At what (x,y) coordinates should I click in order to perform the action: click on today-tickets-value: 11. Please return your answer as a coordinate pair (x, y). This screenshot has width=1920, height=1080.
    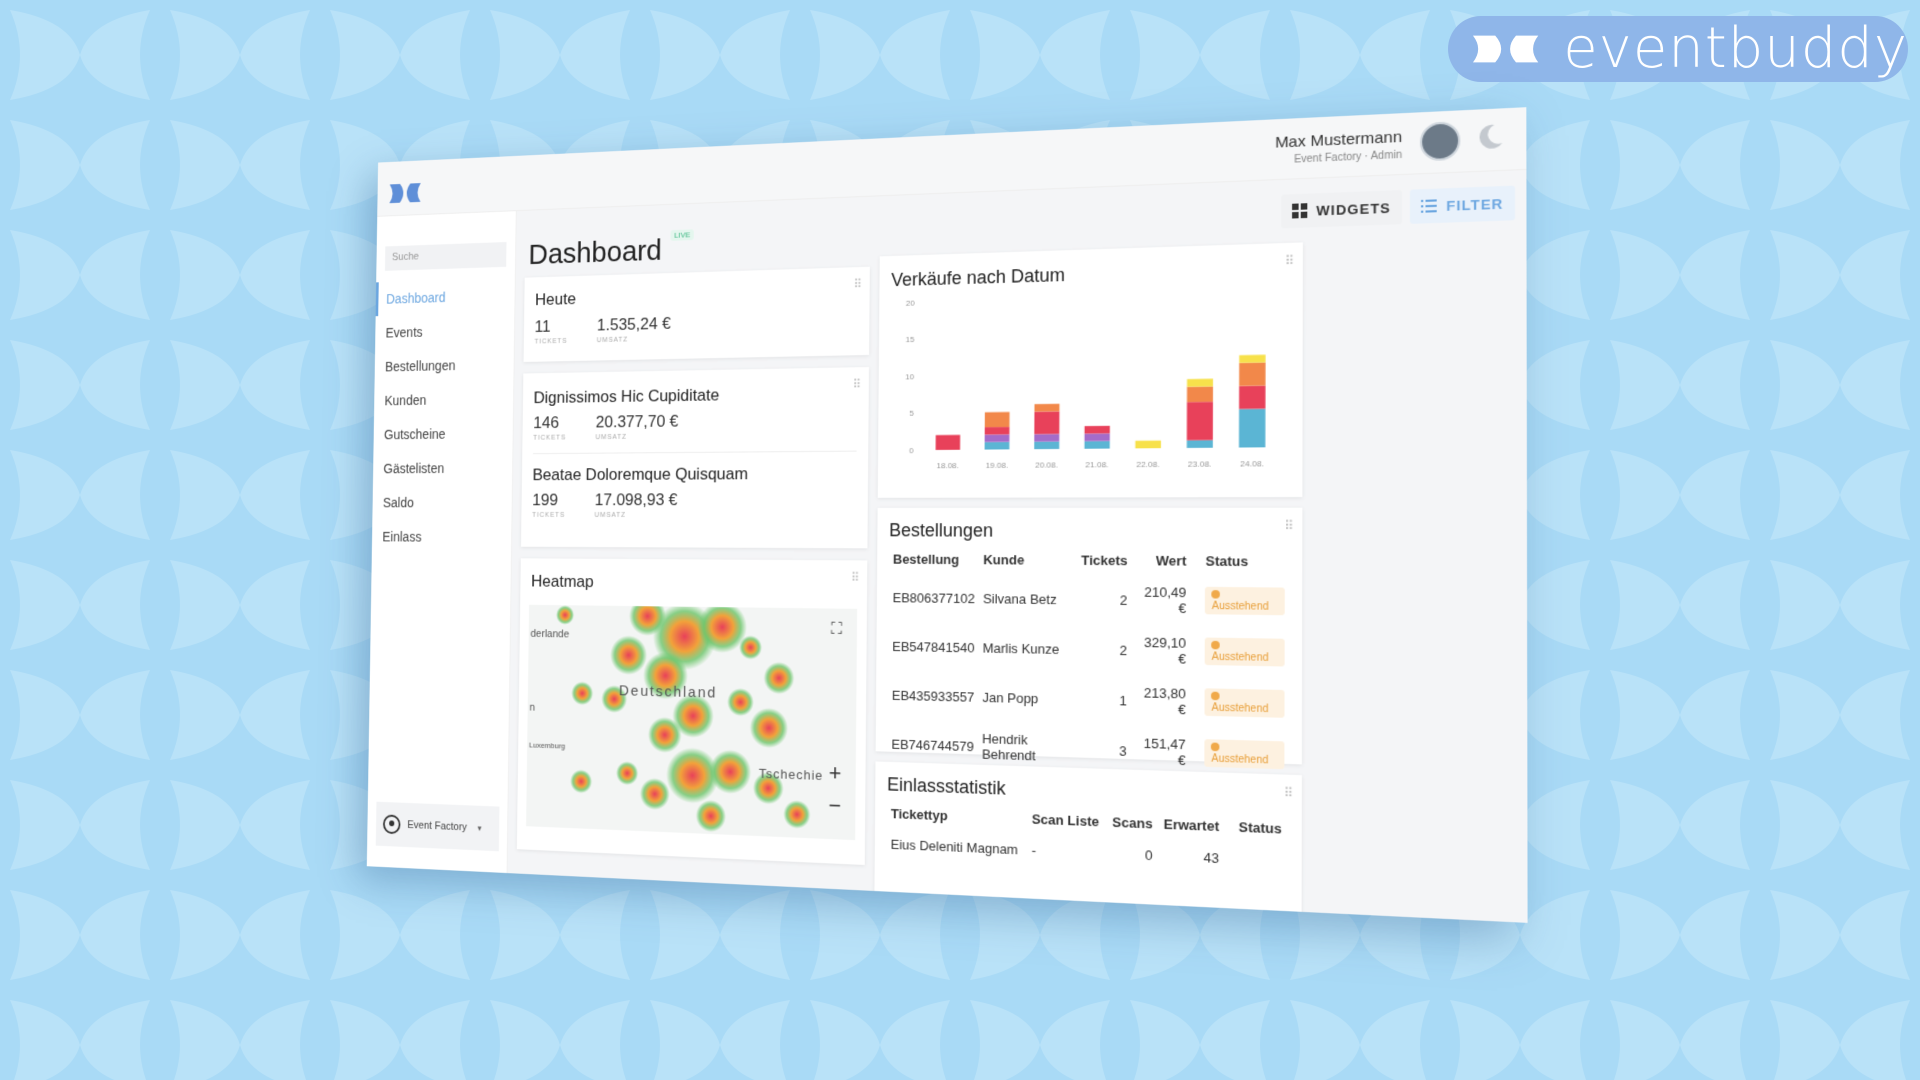
    Looking at the image, I should click on (543, 326).